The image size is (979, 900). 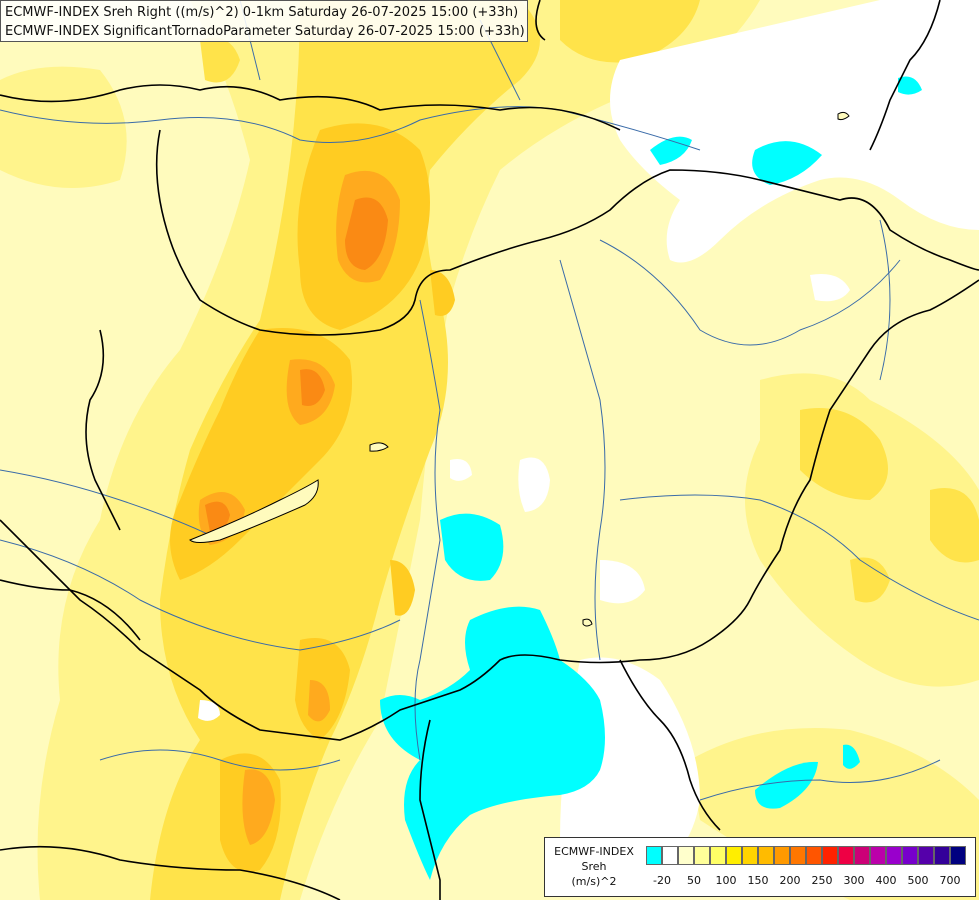 What do you see at coordinates (296, 365) in the screenshot?
I see `dark-orange-field` at bounding box center [296, 365].